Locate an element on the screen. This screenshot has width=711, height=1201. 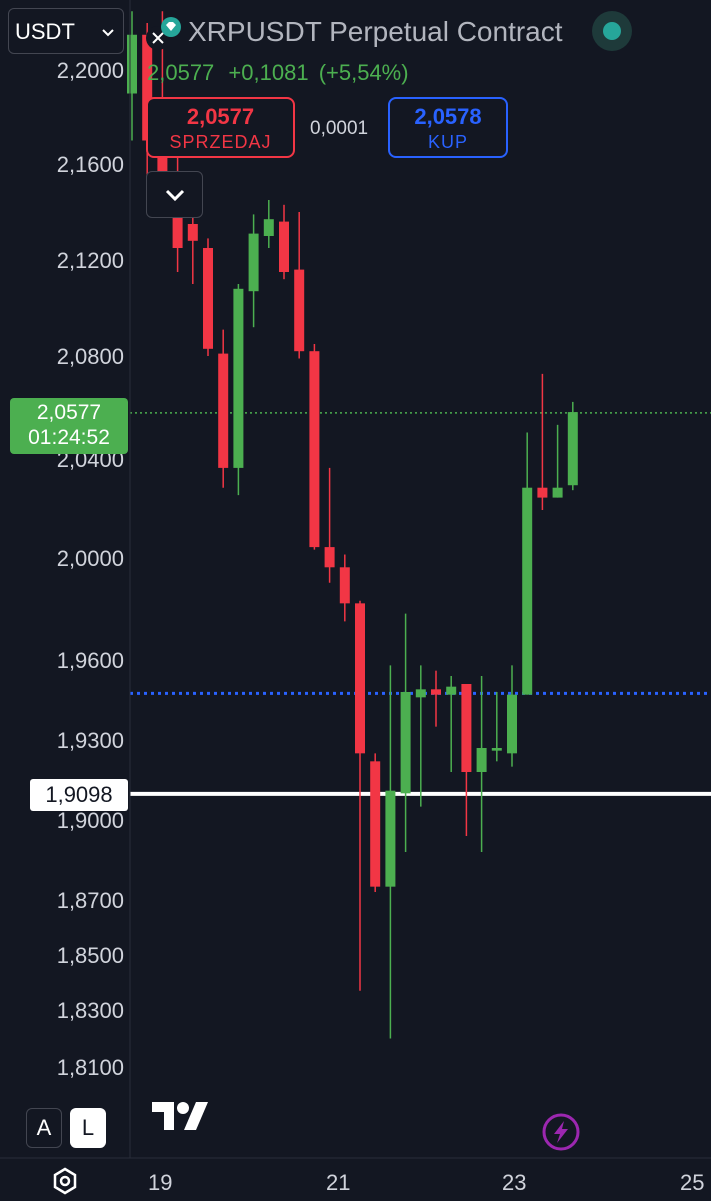
x-tick-label: 25 is located at coordinates (692, 1182).